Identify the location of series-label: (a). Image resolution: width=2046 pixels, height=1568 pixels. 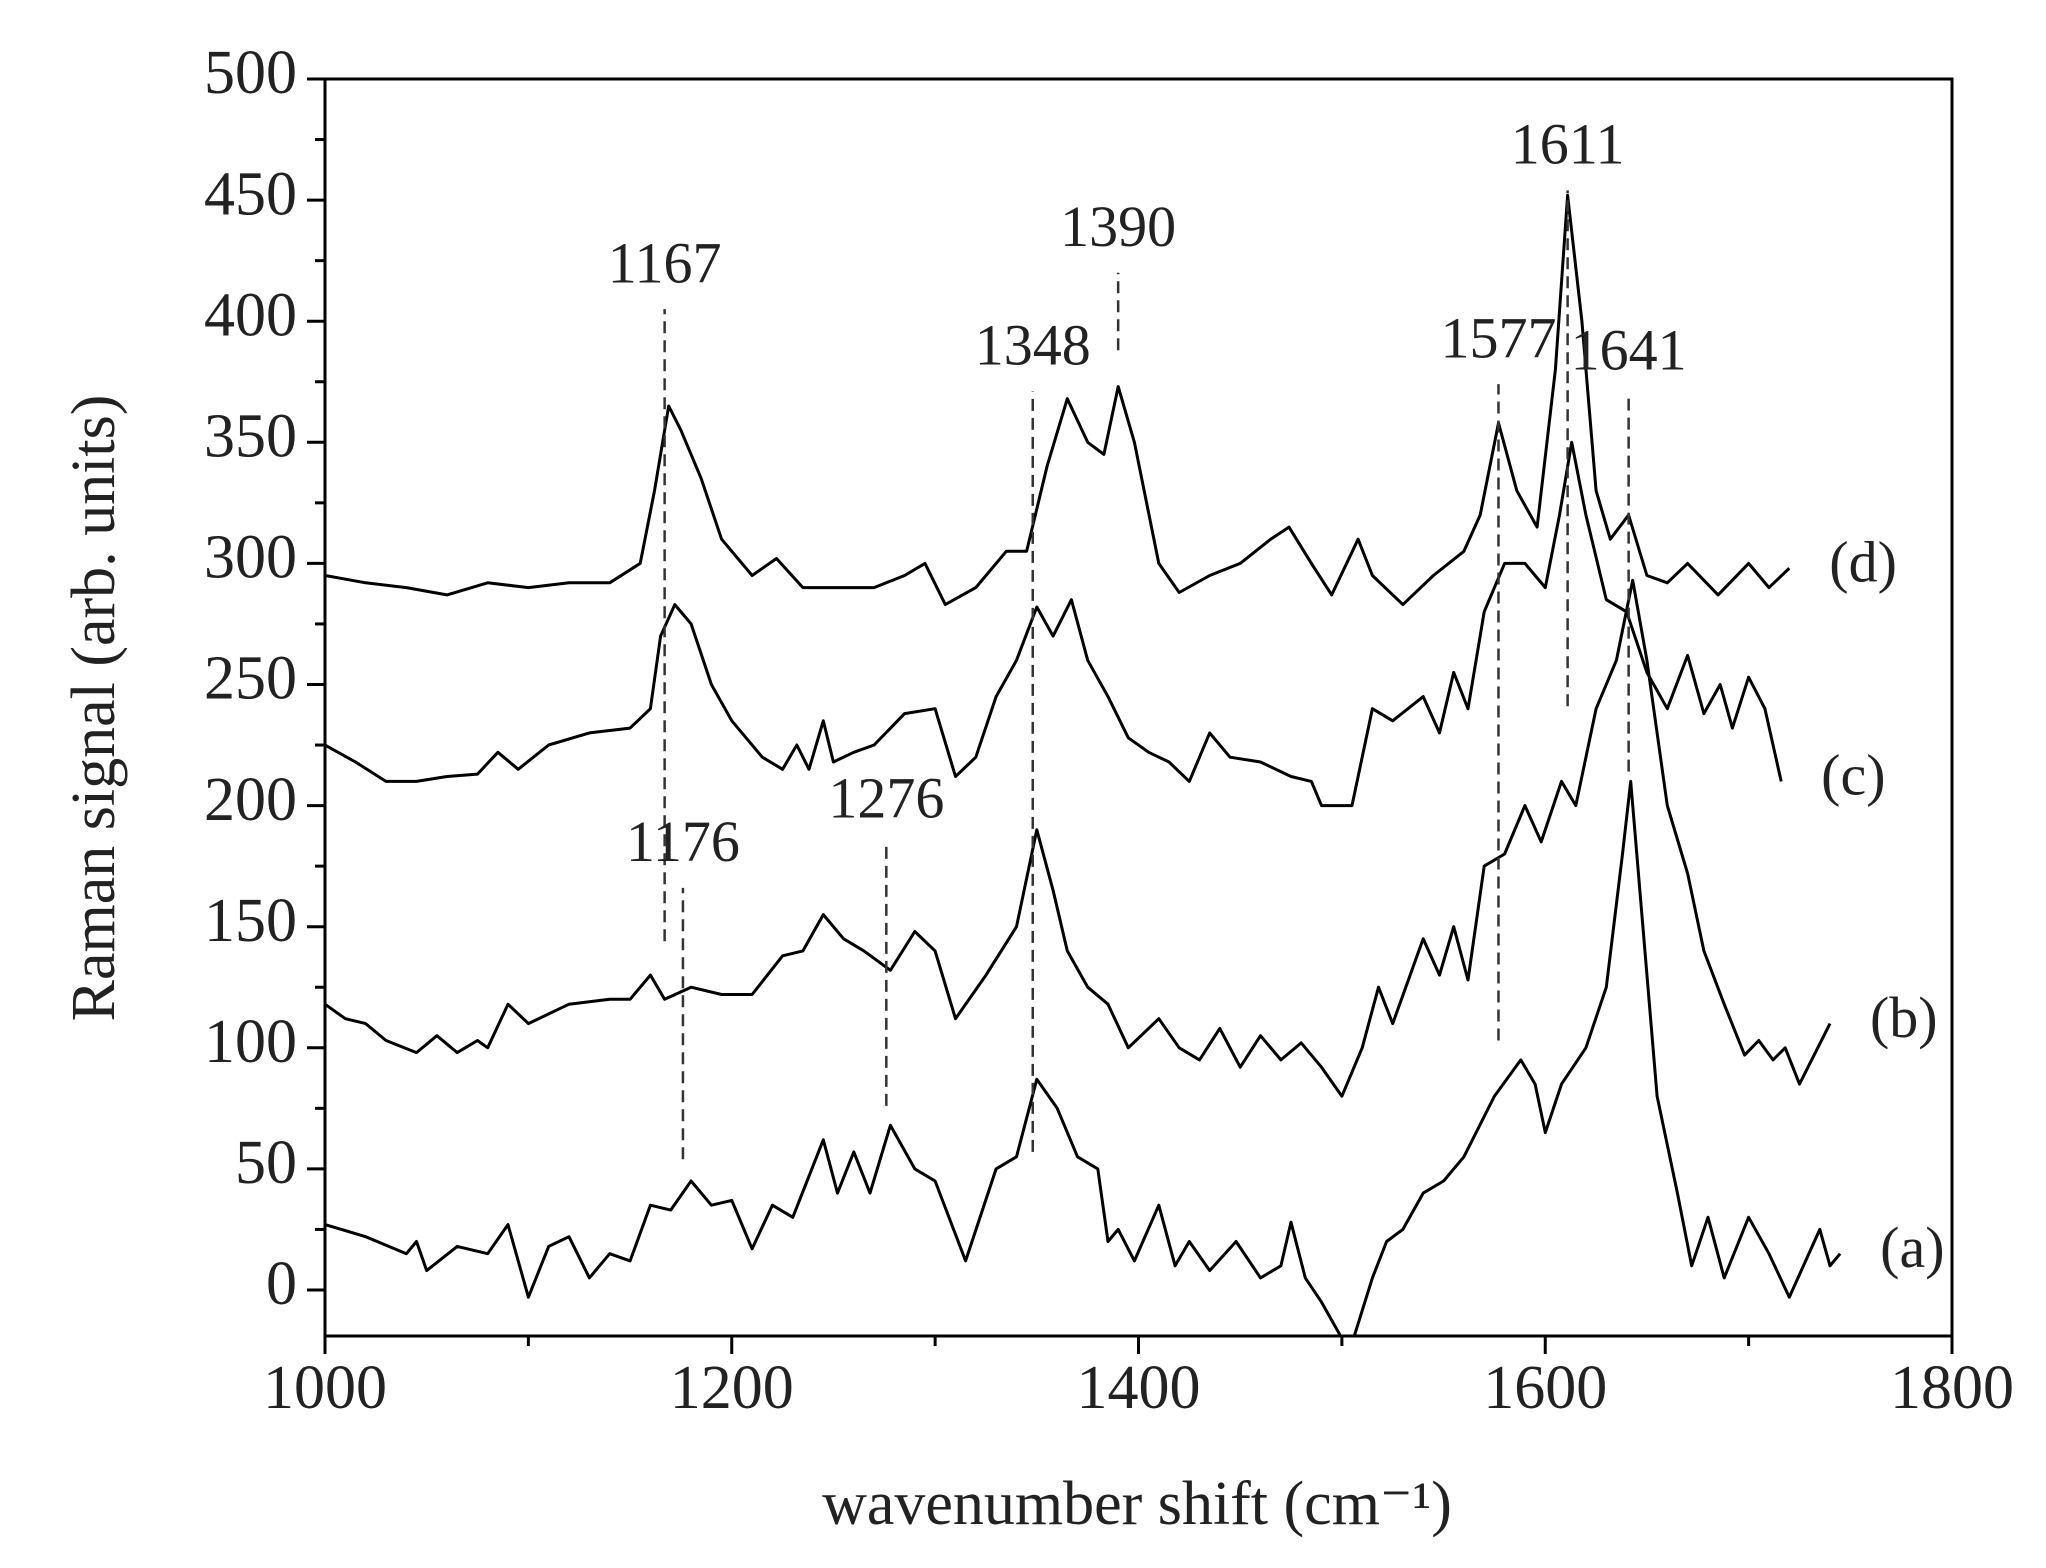
(1912, 1247).